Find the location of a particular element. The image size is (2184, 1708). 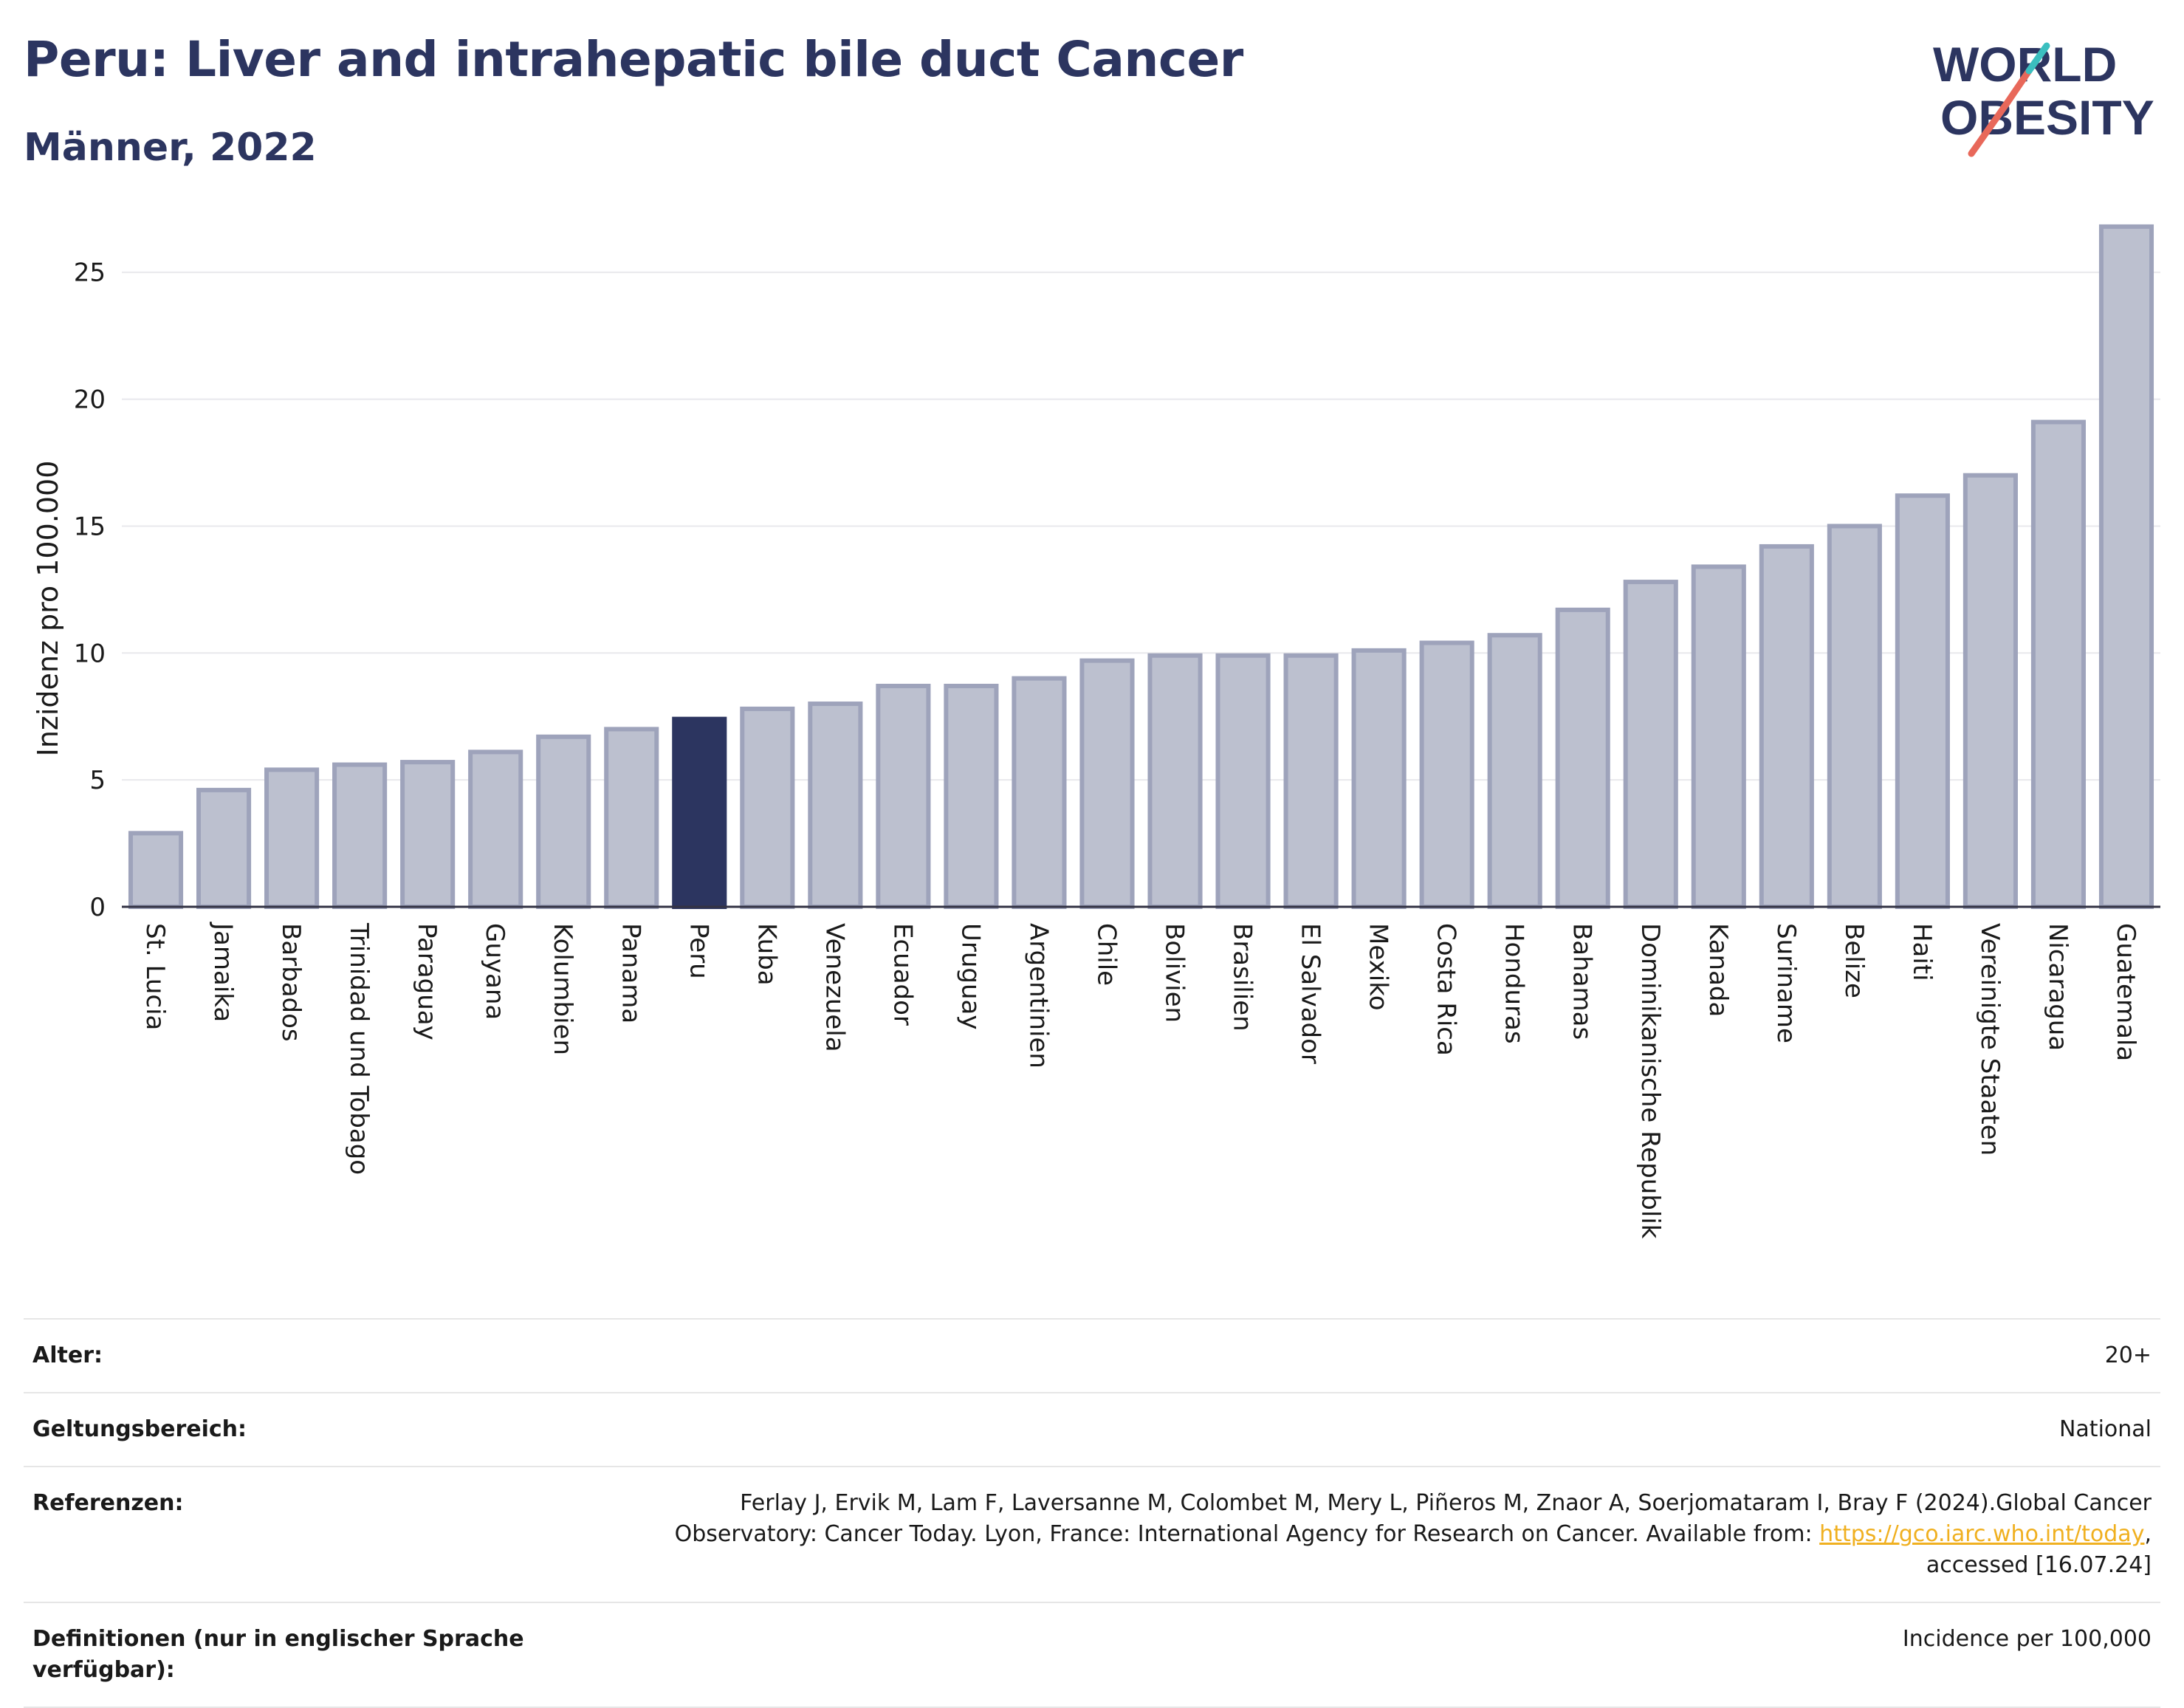

bar-haiti is located at coordinates (1923, 701).